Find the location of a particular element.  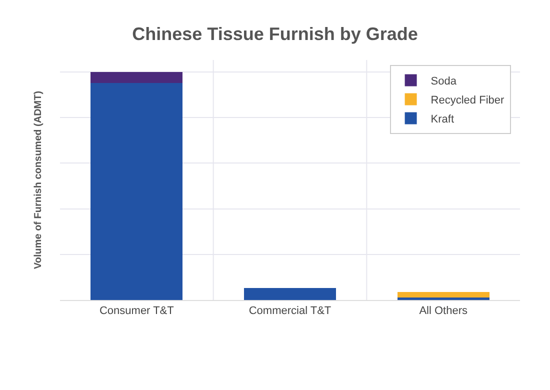

chart-title: Chinese Tissue Furnish by Grade is located at coordinates (275, 34).